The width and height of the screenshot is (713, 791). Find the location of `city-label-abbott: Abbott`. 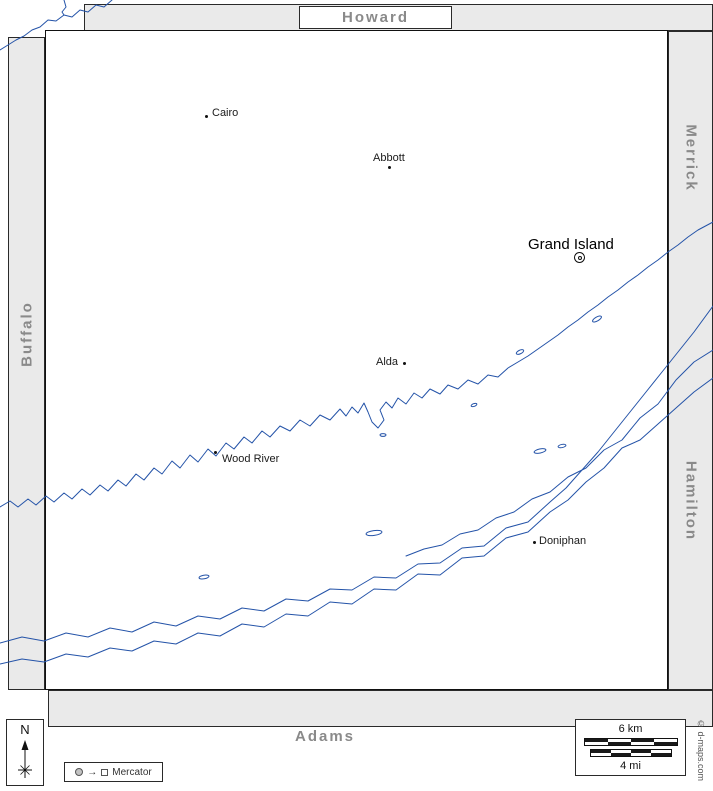

city-label-abbott: Abbott is located at coordinates (389, 158).